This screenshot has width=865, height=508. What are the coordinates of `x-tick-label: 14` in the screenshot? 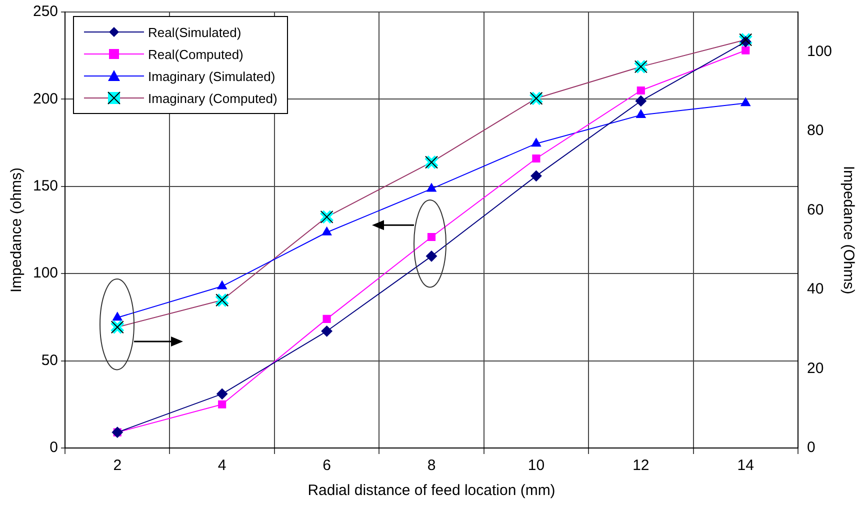 It's located at (745, 465).